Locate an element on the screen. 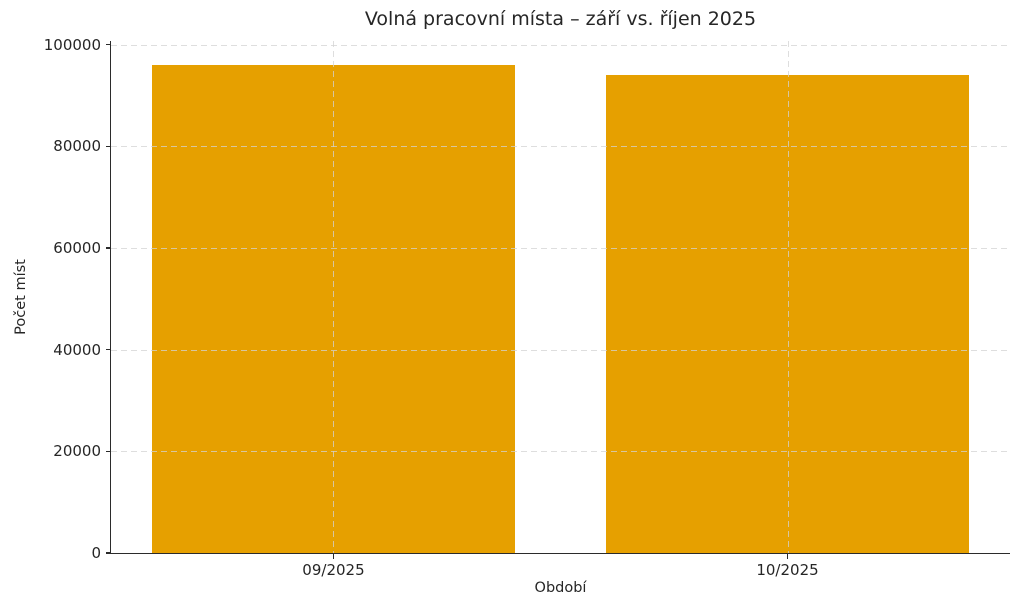 The width and height of the screenshot is (1024, 614). x-tick-label-09/2025: 09/2025 is located at coordinates (333, 570).